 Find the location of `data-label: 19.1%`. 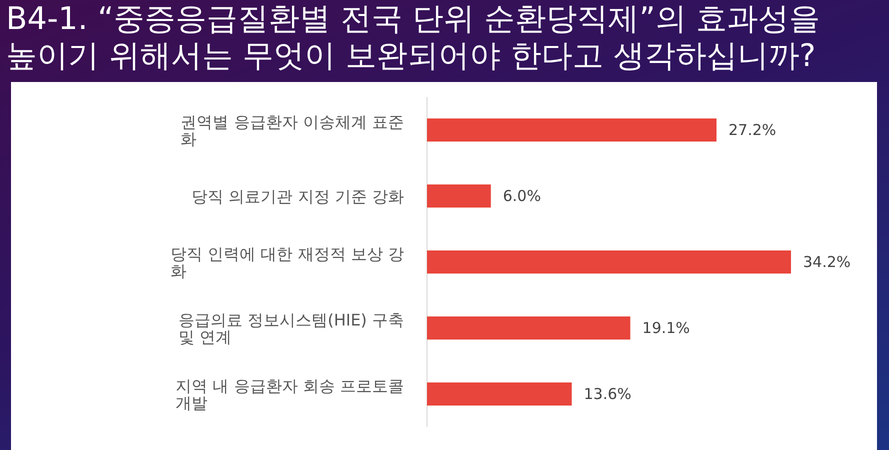

data-label: 19.1% is located at coordinates (666, 328).